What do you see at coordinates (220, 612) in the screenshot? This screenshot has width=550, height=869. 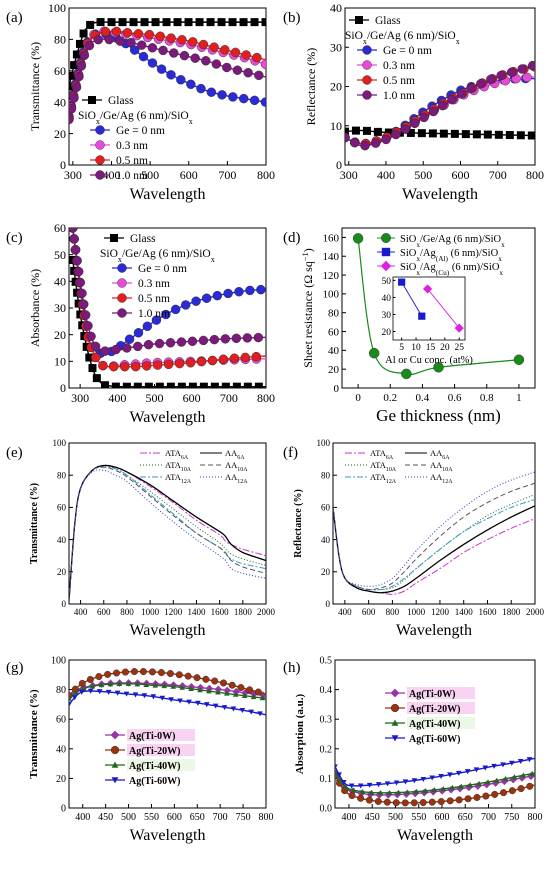 I see `x-tick-label: 1600` at bounding box center [220, 612].